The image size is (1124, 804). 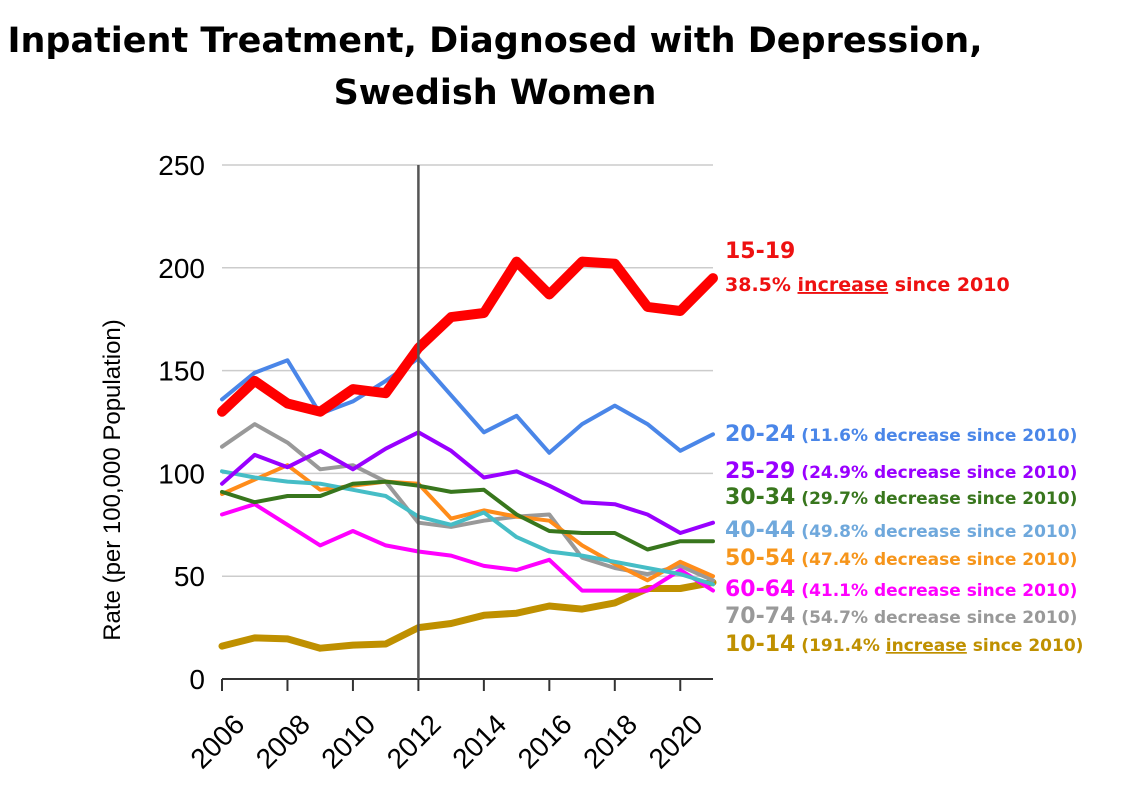 I want to click on annotation-label: 30-34, so click(x=760, y=497).